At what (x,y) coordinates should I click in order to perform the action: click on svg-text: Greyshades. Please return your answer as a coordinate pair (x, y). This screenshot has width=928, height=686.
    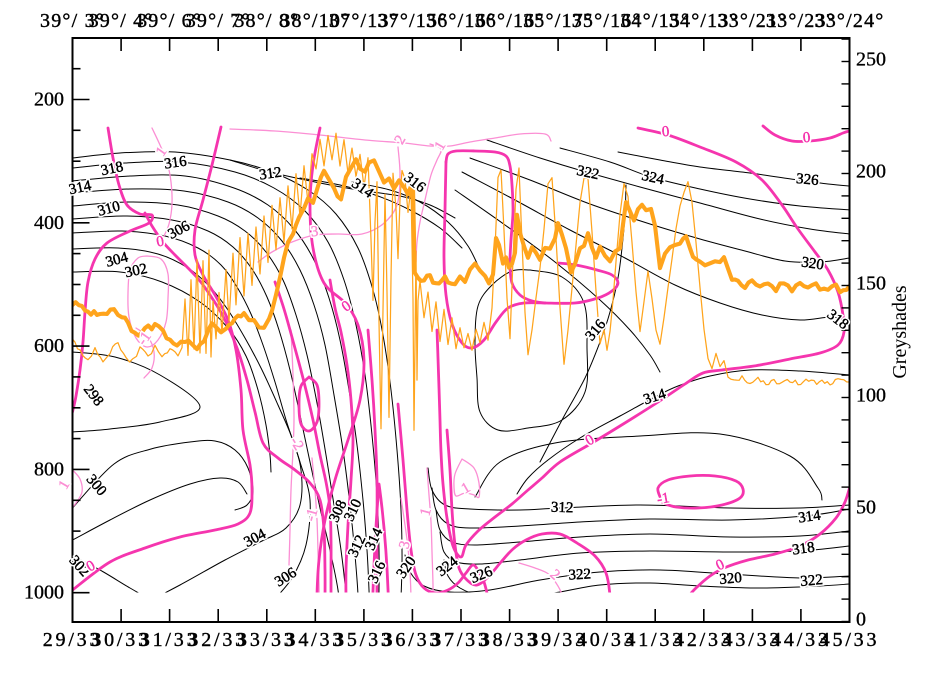
    Looking at the image, I should click on (900, 332).